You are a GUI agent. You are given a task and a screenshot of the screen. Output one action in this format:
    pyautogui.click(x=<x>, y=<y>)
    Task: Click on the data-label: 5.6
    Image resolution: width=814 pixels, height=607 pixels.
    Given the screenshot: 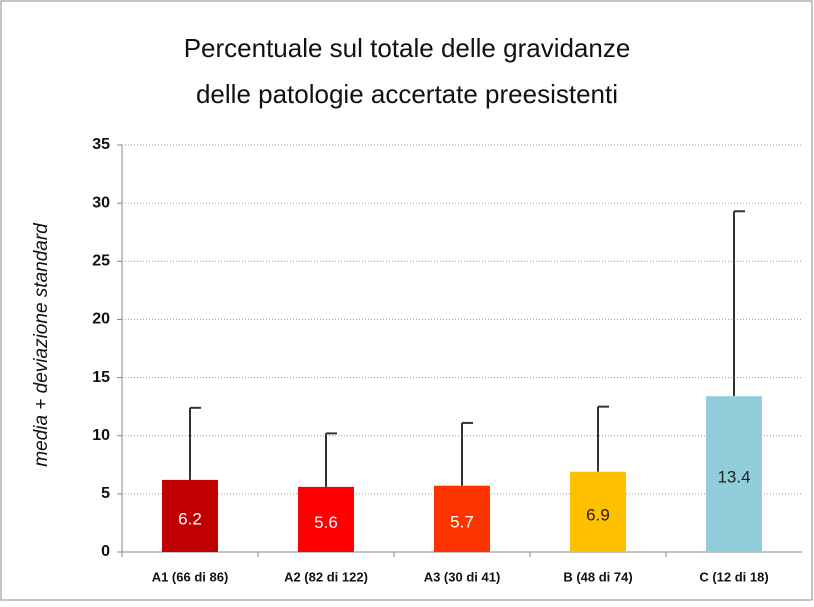 What is the action you would take?
    pyautogui.click(x=326, y=522)
    